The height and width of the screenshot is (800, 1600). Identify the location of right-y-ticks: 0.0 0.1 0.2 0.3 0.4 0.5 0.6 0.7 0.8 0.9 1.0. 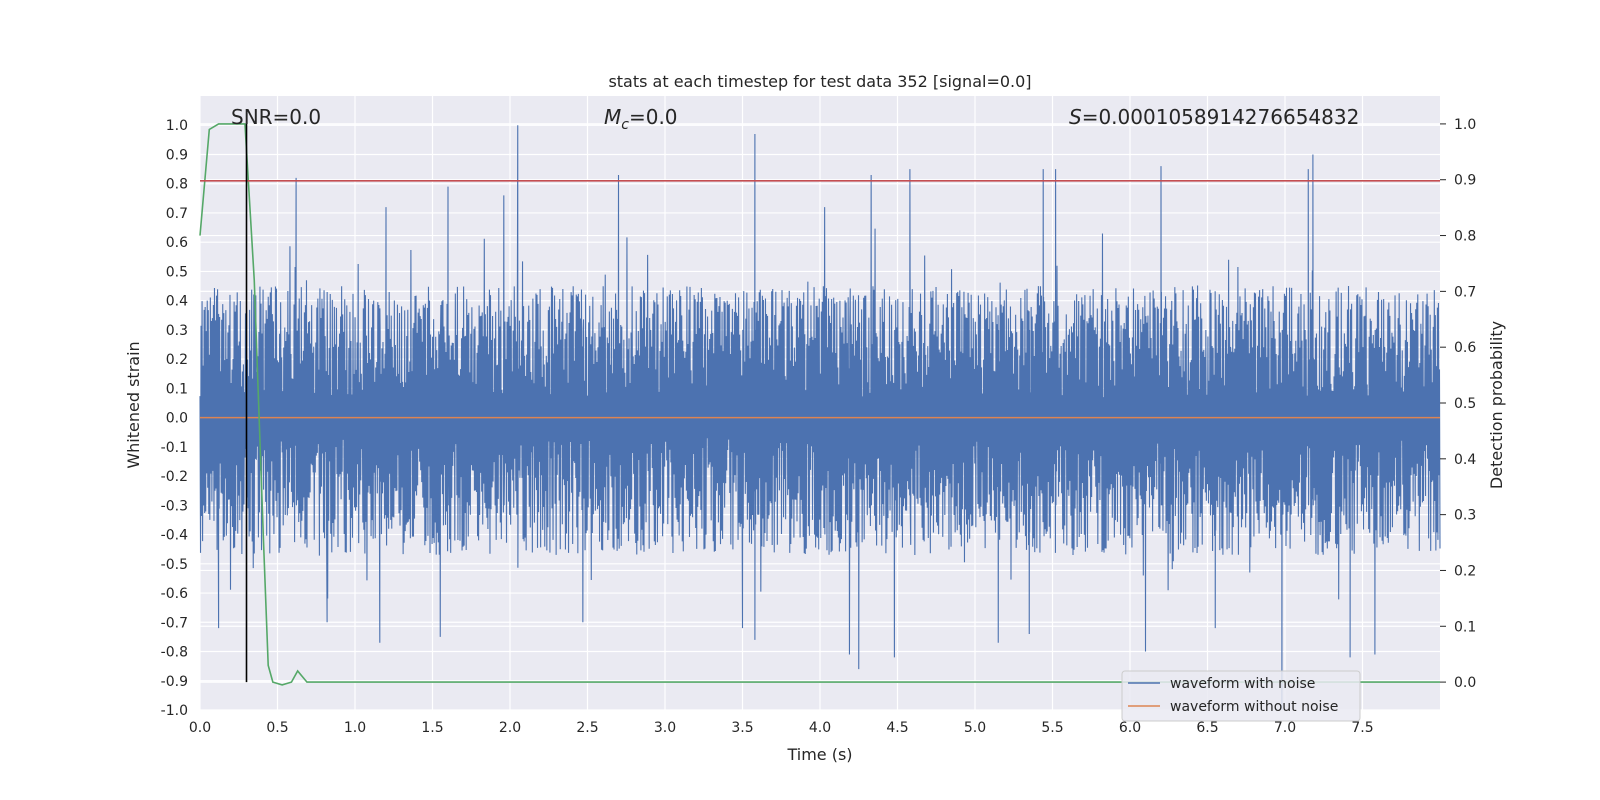
(1458, 404).